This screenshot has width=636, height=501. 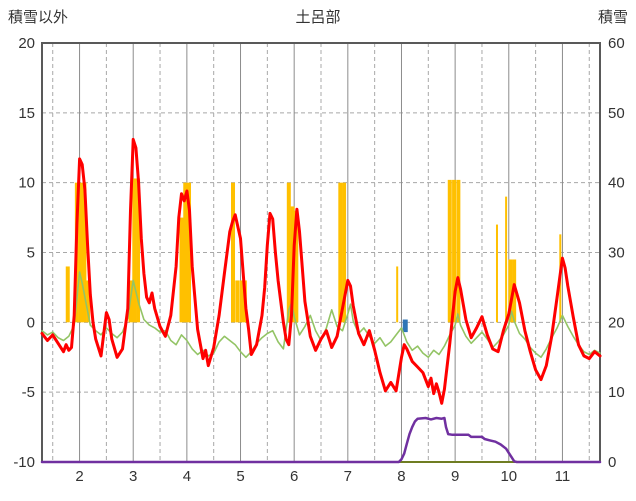 I want to click on left-axis-tick-label: -10, so click(x=24, y=462).